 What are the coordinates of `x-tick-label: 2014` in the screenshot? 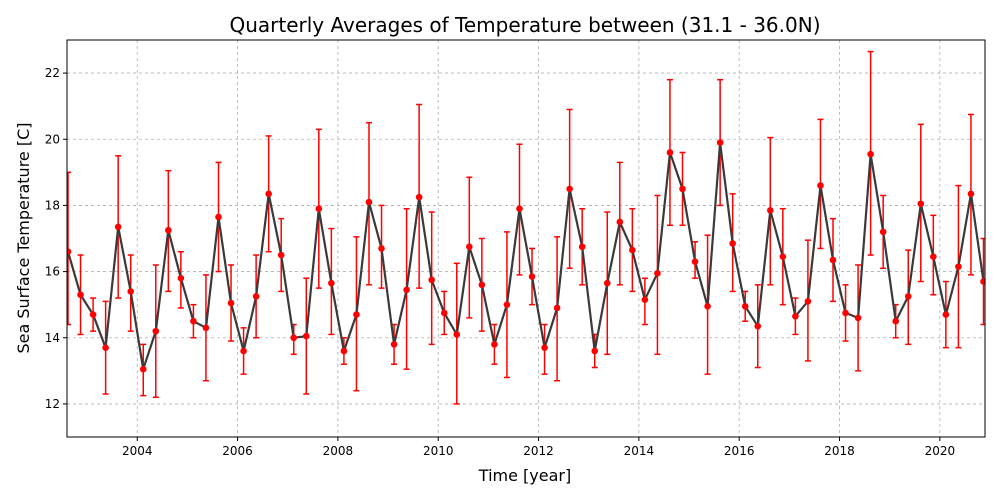 It's located at (639, 451).